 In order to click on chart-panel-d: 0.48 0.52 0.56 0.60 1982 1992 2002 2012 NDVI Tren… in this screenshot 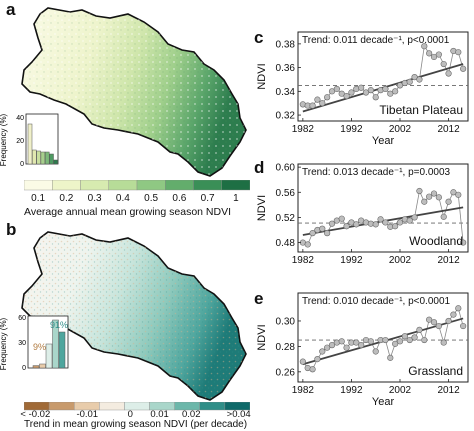, I will do `click(362, 214)`.